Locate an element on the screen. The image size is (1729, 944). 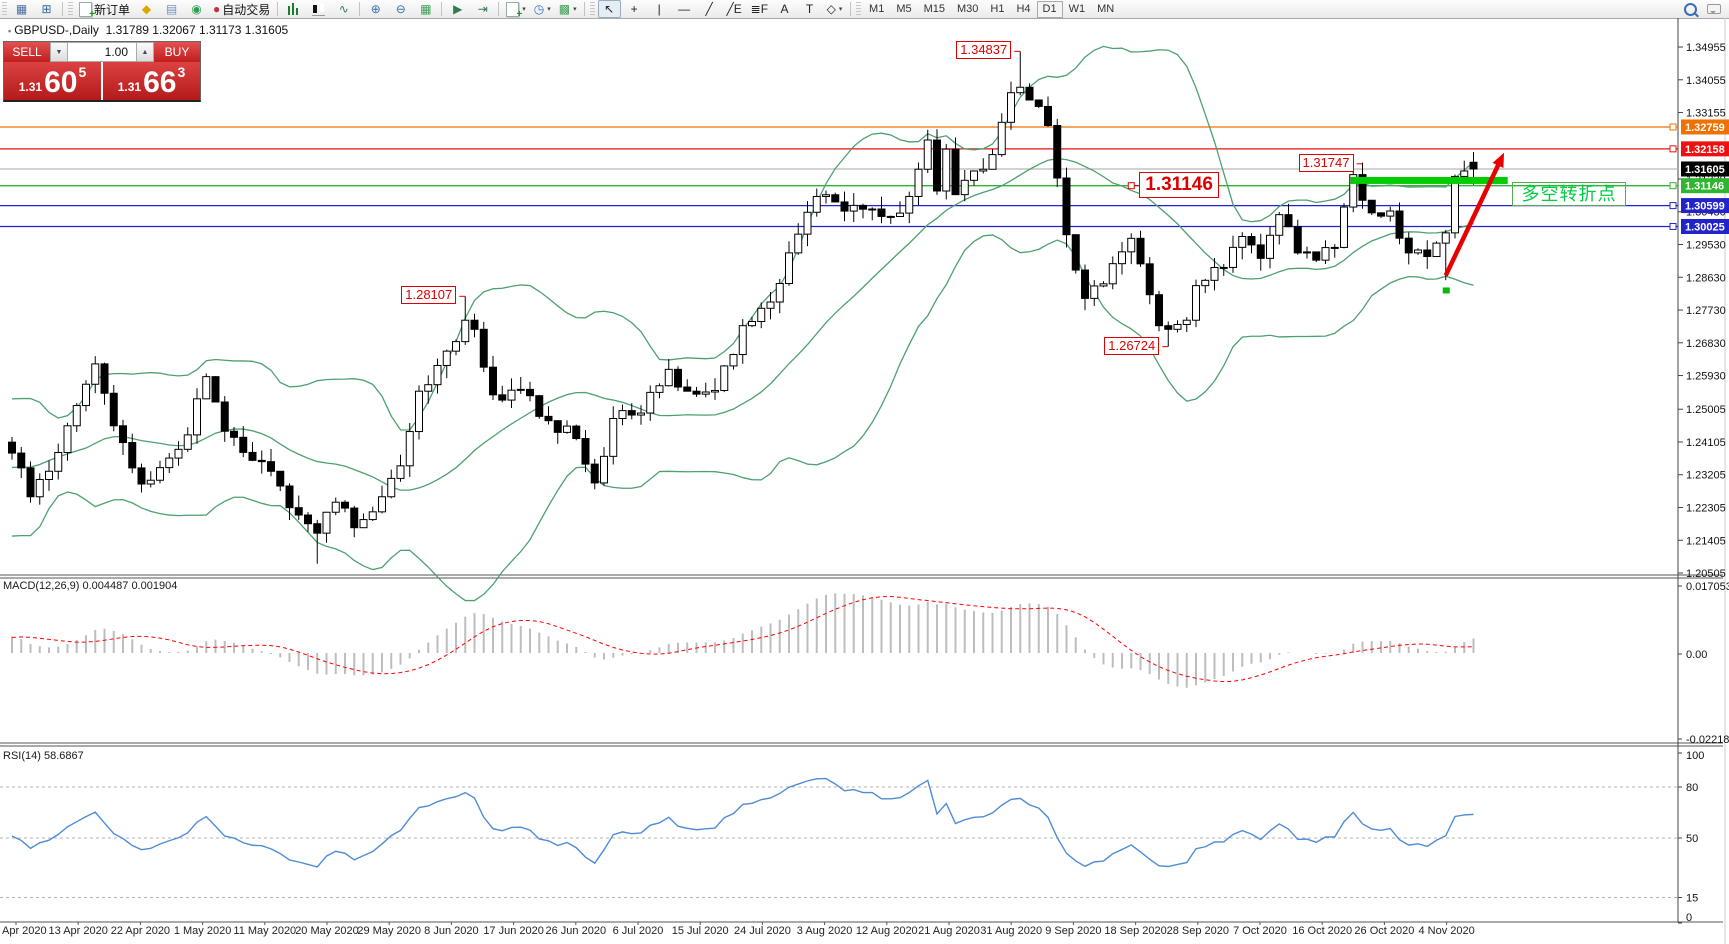
timeframe-m1-button: M1 is located at coordinates (877, 9).